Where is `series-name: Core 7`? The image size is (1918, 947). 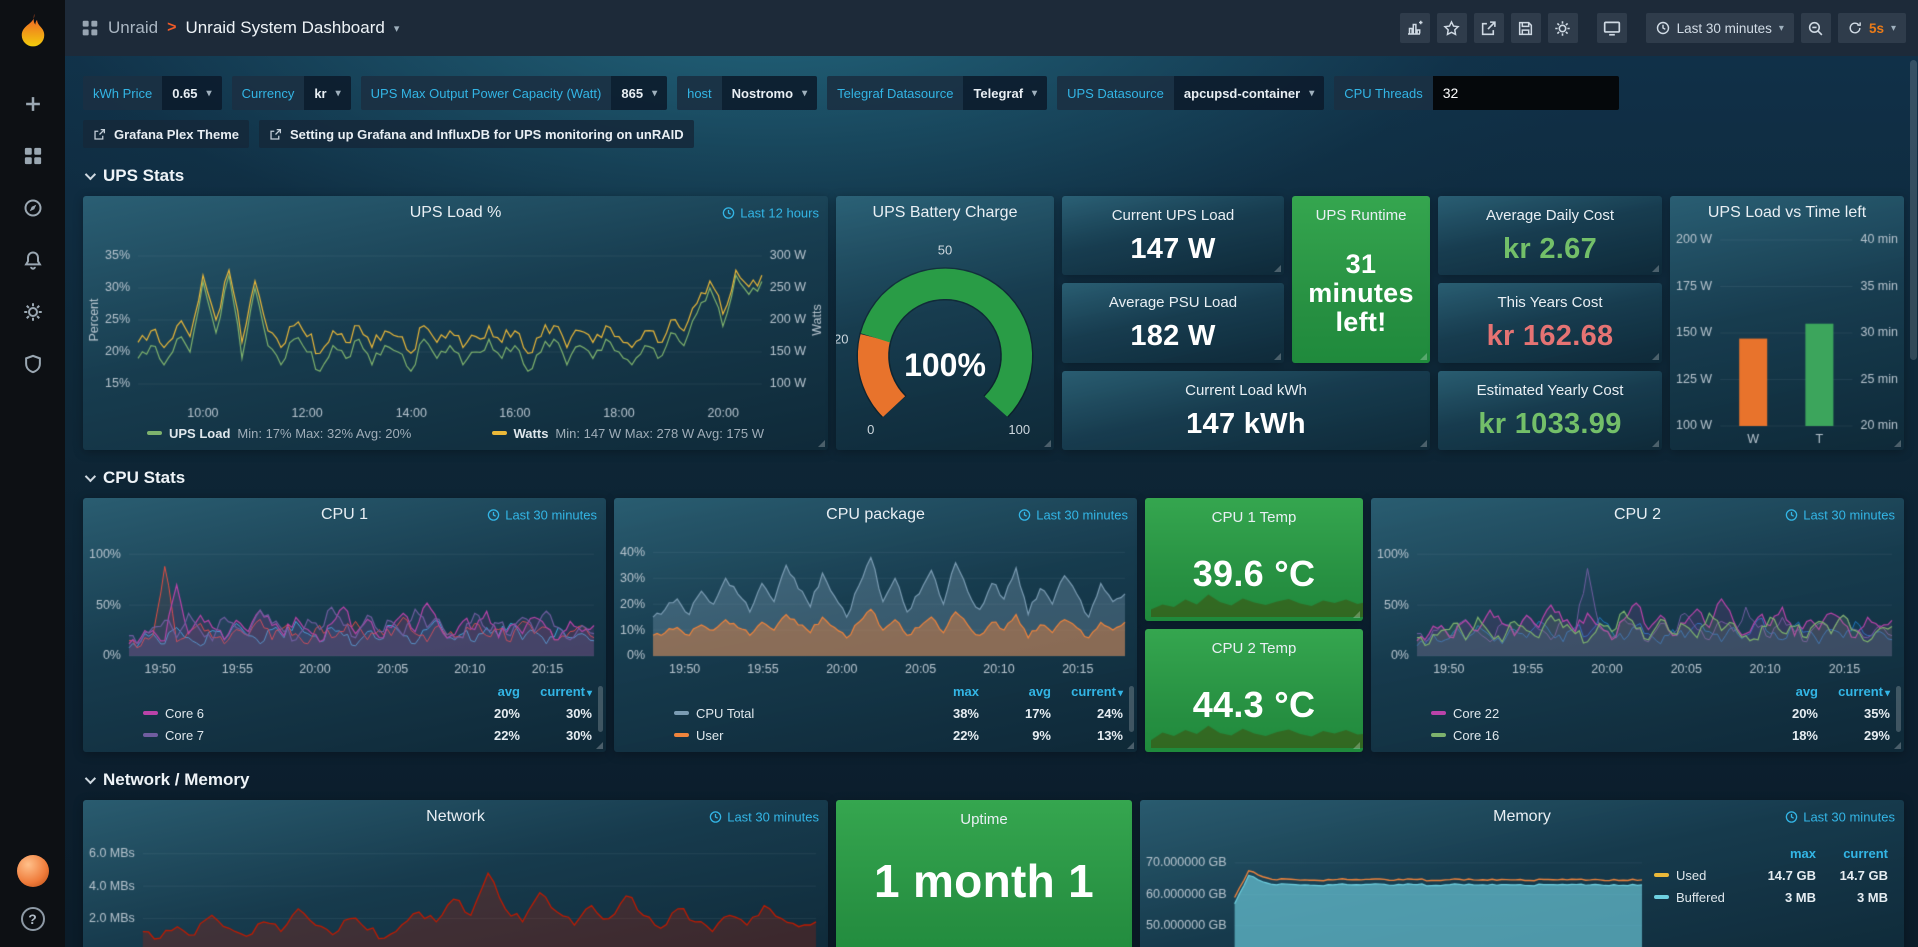
series-name: Core 7 is located at coordinates (185, 735).